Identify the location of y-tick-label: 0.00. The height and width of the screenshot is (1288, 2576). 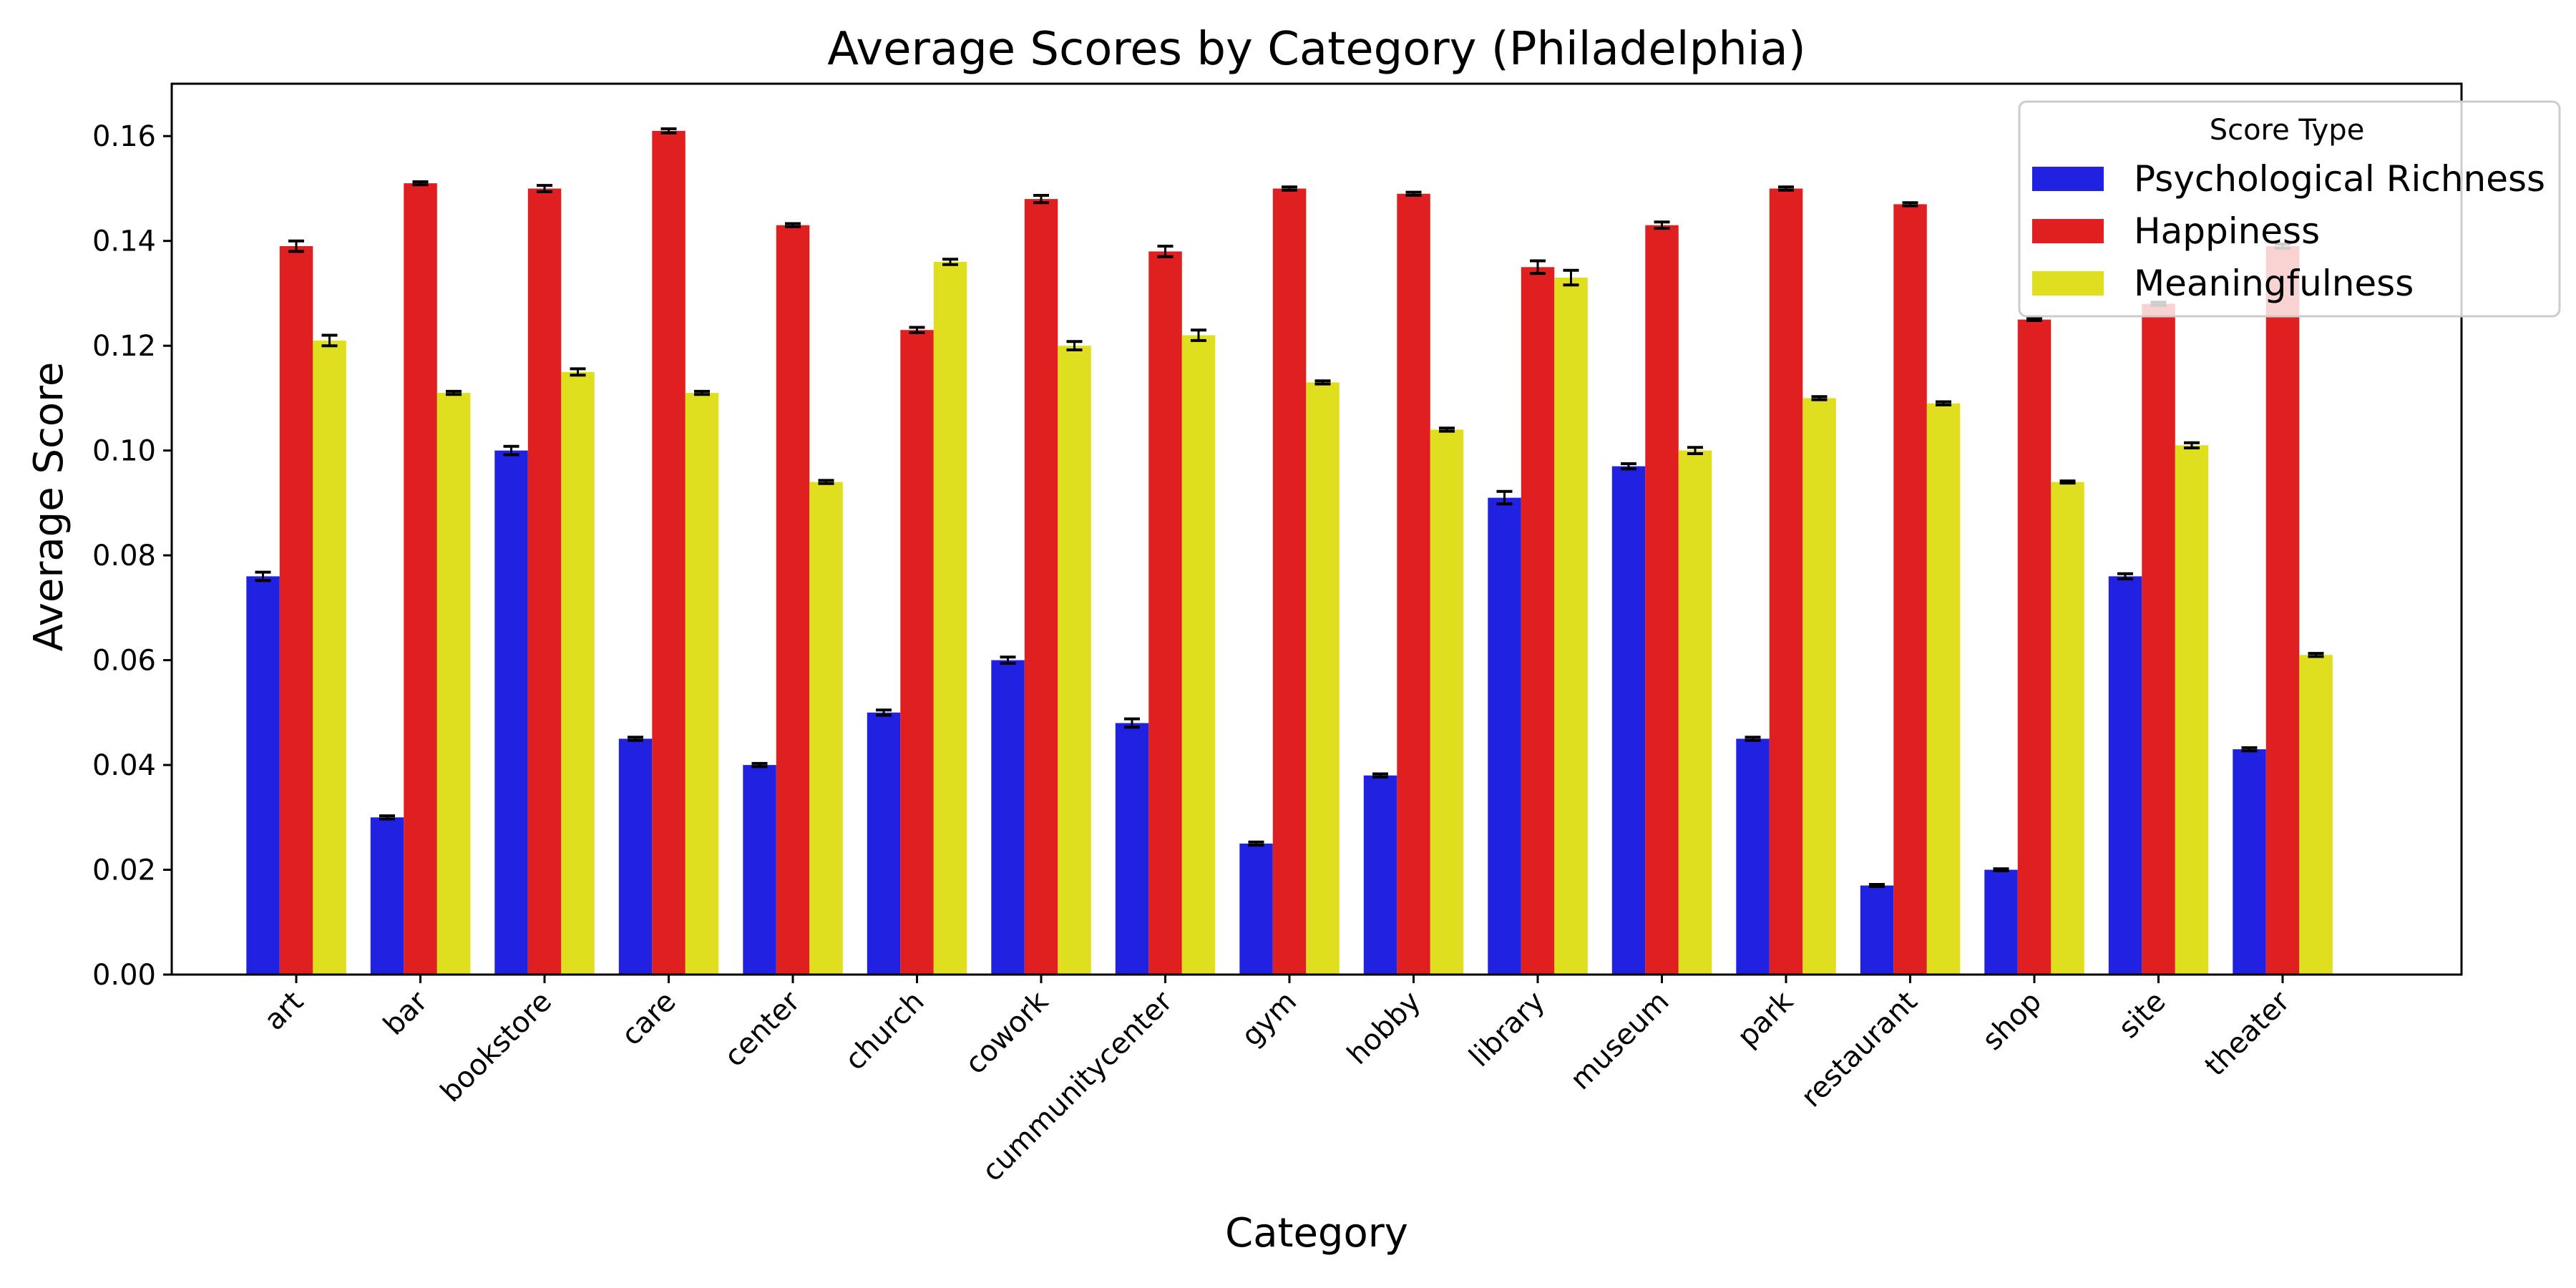
(124, 975).